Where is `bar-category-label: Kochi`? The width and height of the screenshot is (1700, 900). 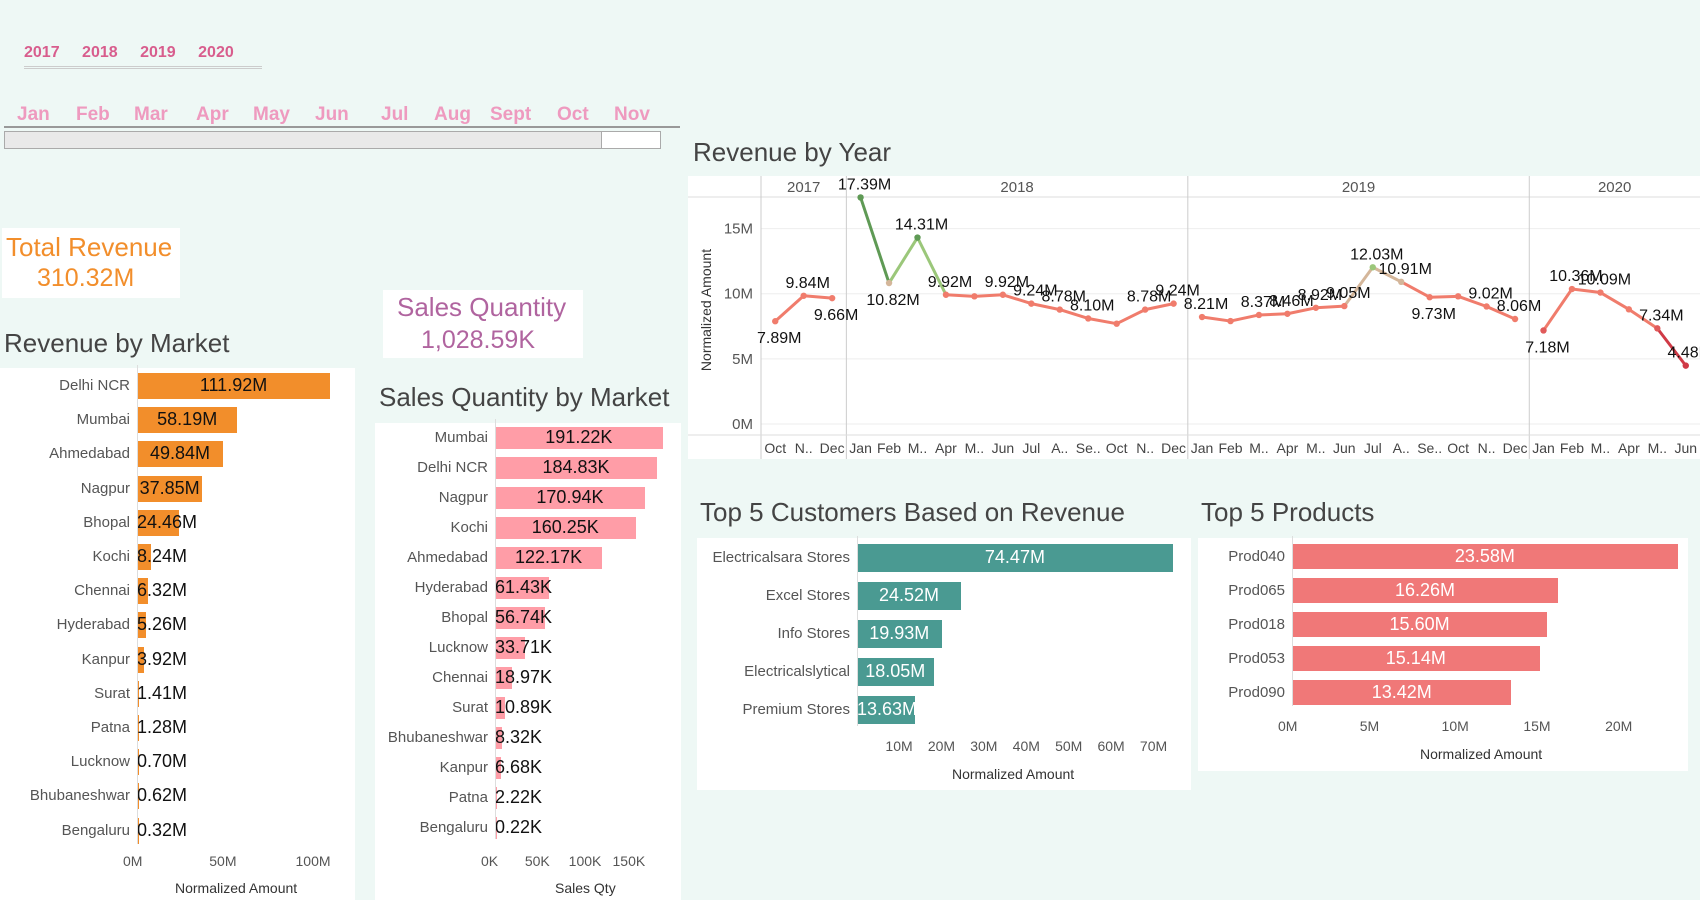 bar-category-label: Kochi is located at coordinates (111, 556).